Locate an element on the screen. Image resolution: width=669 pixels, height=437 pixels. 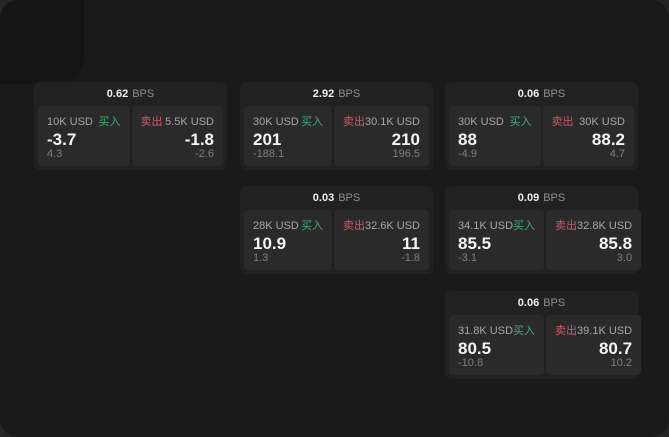
buy-amount: 31.8K USD is located at coordinates (486, 331).